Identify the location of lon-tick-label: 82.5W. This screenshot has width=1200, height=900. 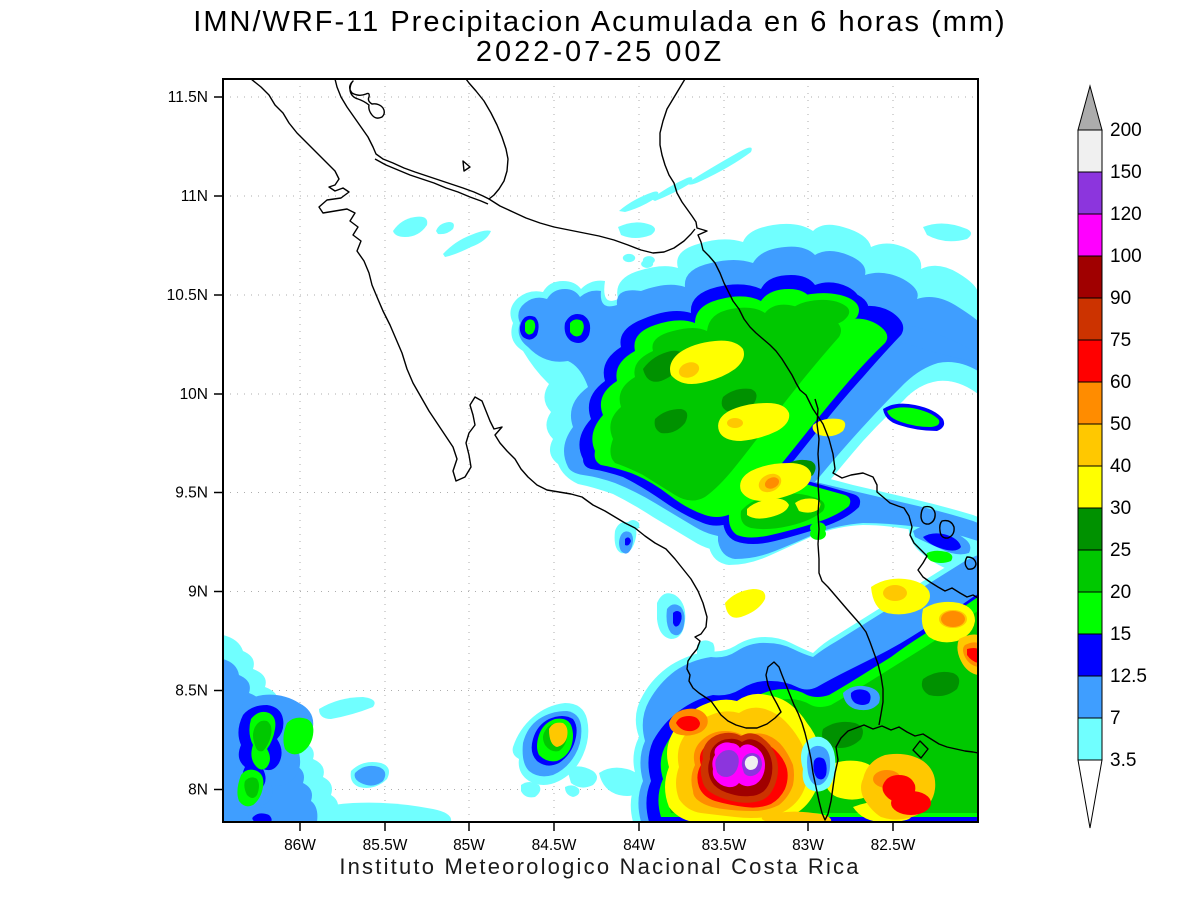
(893, 845).